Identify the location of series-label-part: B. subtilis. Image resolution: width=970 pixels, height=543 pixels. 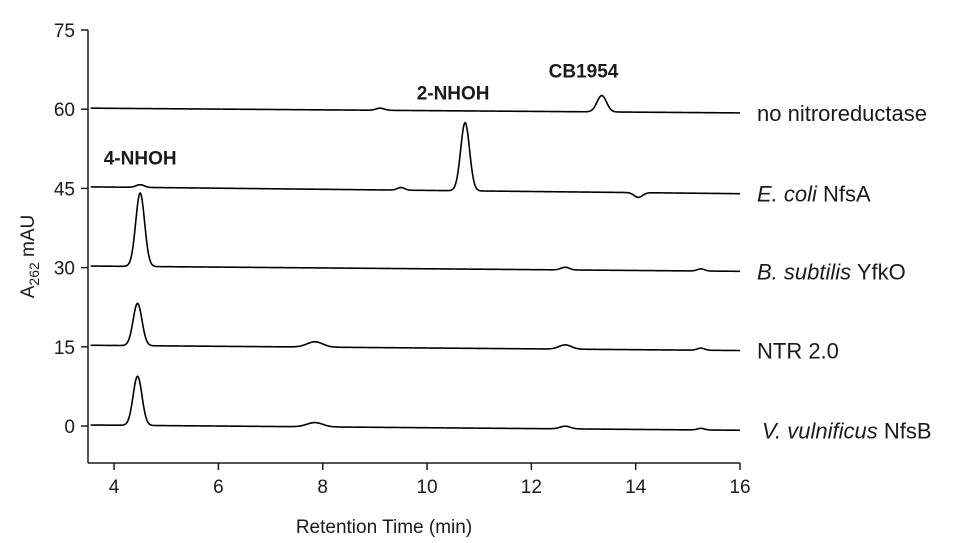
(804, 271).